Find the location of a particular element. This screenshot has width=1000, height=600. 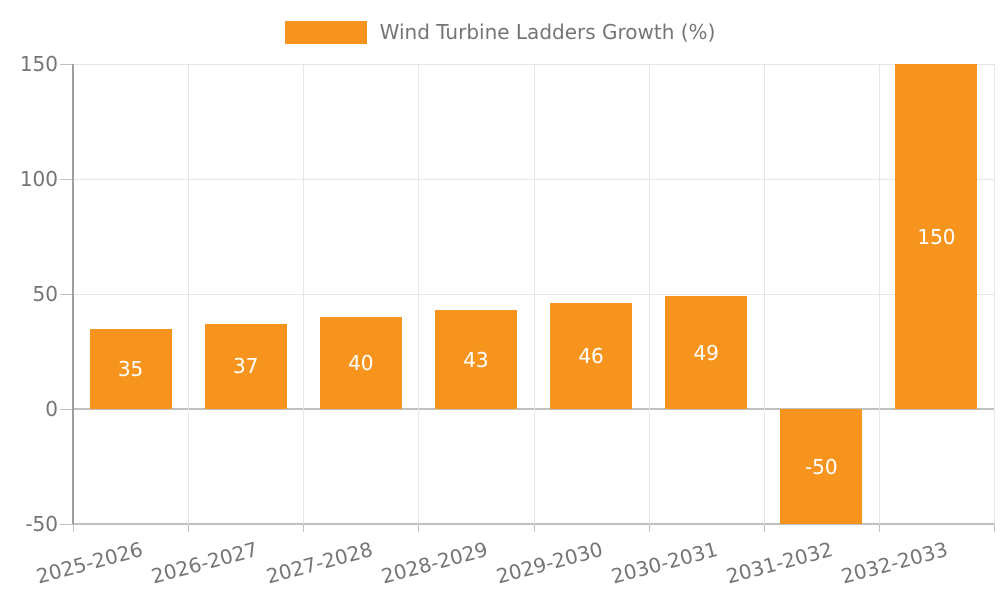

y-axis-label: 50 is located at coordinates (45, 294).